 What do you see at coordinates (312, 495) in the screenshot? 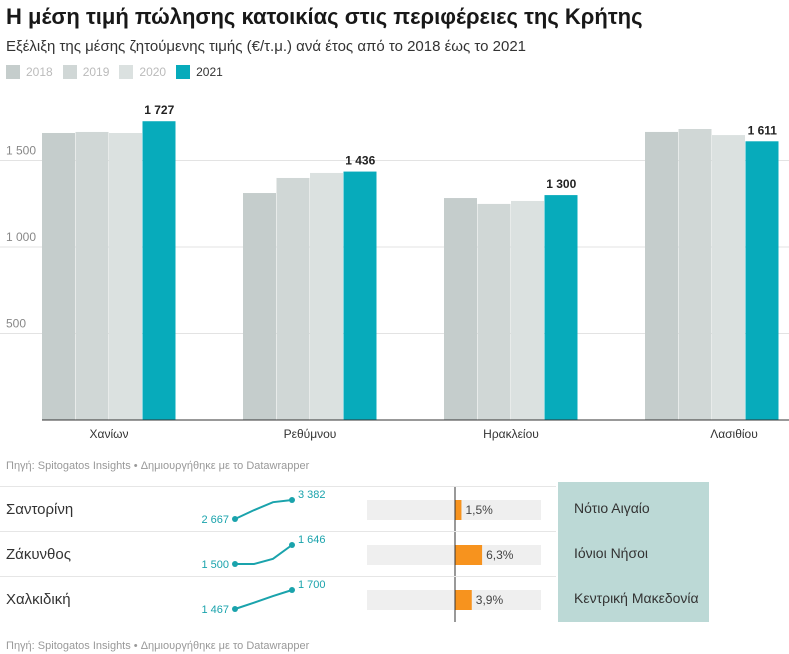
I see `sparkline-end-label: 3 382` at bounding box center [312, 495].